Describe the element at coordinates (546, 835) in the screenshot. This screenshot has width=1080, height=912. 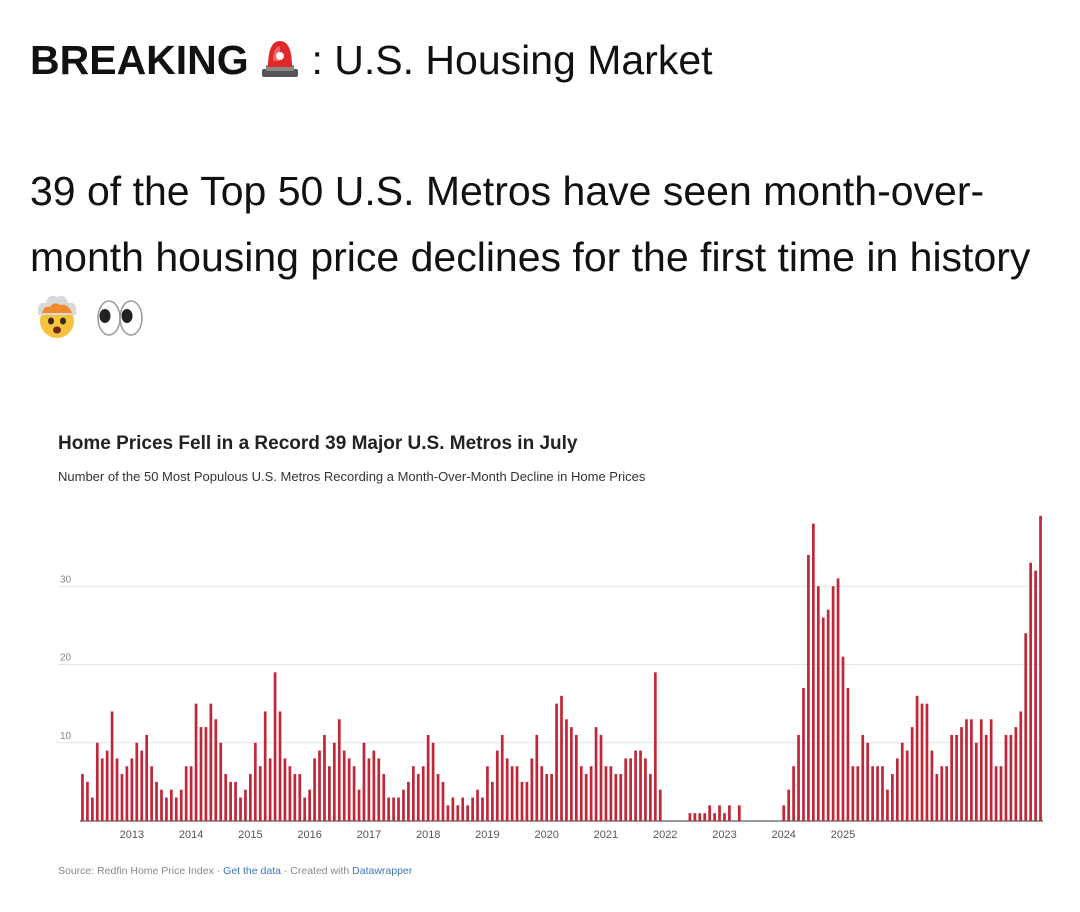
I see `x-tick-label: 2020` at that location.